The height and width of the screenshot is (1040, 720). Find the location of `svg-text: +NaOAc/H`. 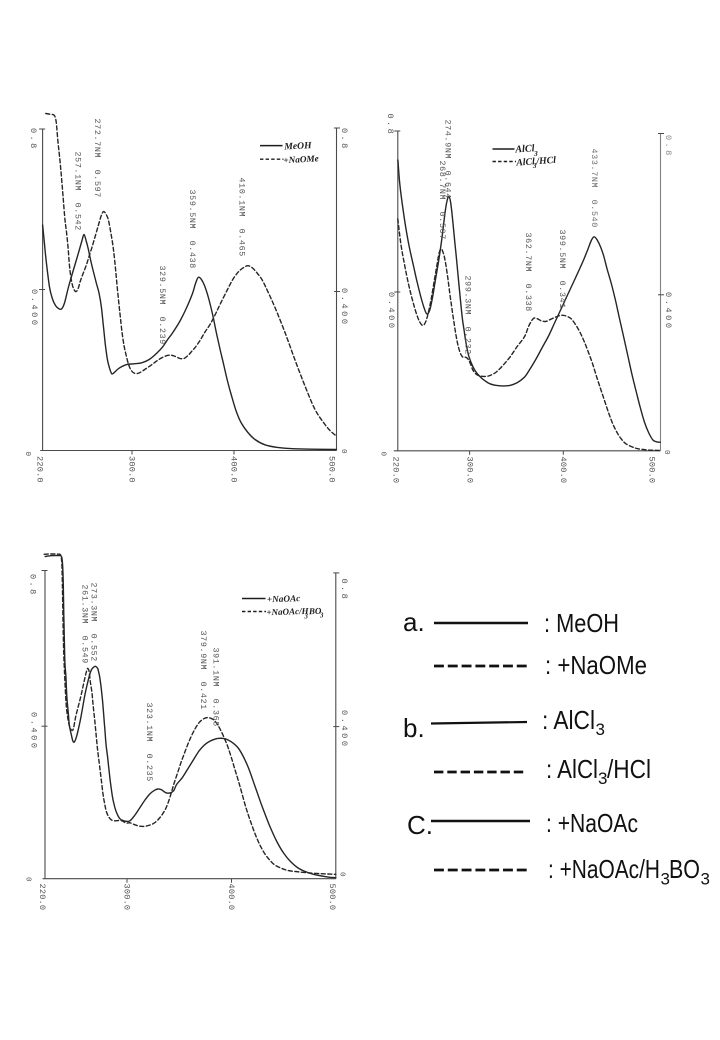

svg-text: +NaOAc/H is located at coordinates (287, 611).